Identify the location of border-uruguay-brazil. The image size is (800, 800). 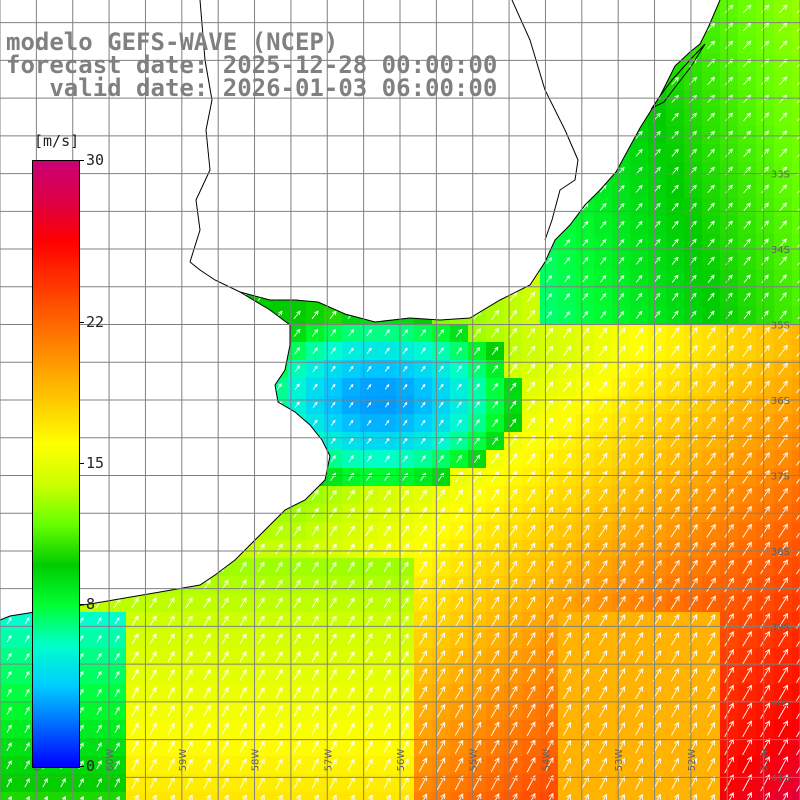
(545, 120).